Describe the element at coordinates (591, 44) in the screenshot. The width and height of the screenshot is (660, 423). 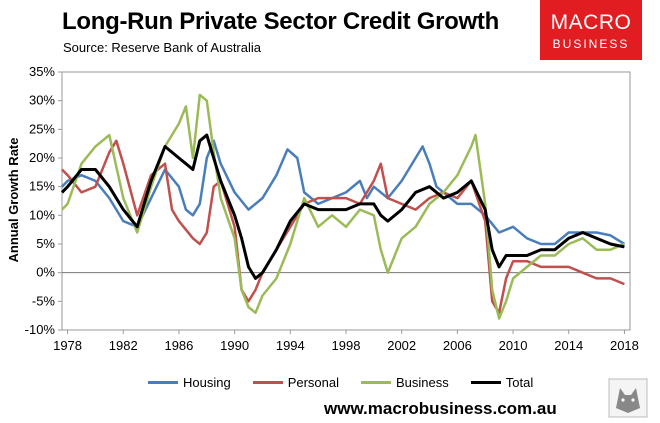
I see `logo-line-2: BUSINESS` at that location.